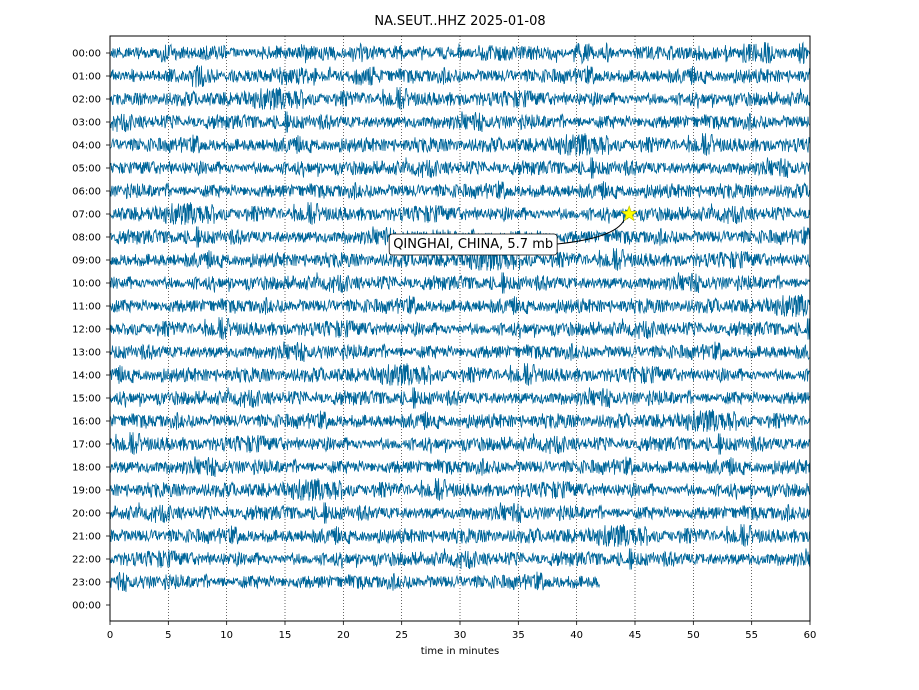 The image size is (919, 690). What do you see at coordinates (86, 468) in the screenshot?
I see `y-tick-label-18: 18:00` at bounding box center [86, 468].